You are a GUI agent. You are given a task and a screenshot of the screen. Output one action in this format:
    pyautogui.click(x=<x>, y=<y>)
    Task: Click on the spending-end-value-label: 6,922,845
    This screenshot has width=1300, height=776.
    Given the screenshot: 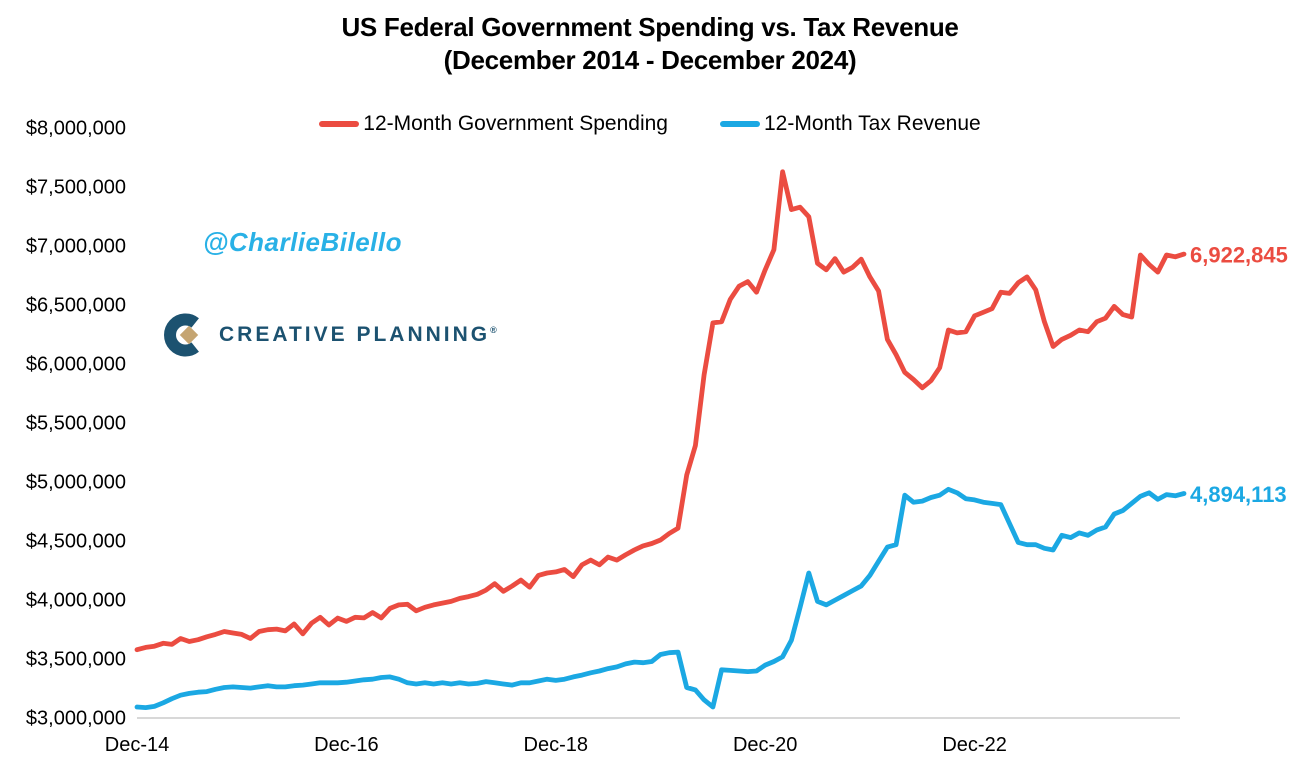 What is the action you would take?
    pyautogui.click(x=1239, y=255)
    